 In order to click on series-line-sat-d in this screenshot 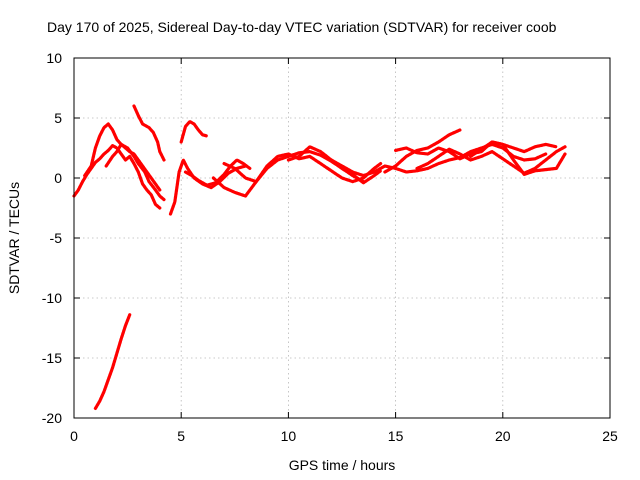, I will do `click(149, 133)`.